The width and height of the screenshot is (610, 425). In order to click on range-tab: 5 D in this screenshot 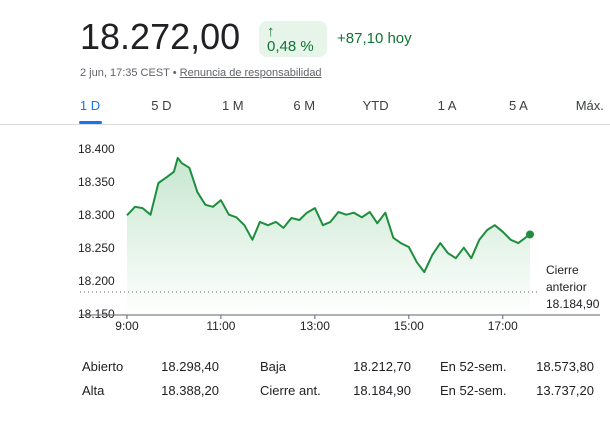, I will do `click(161, 105)`.